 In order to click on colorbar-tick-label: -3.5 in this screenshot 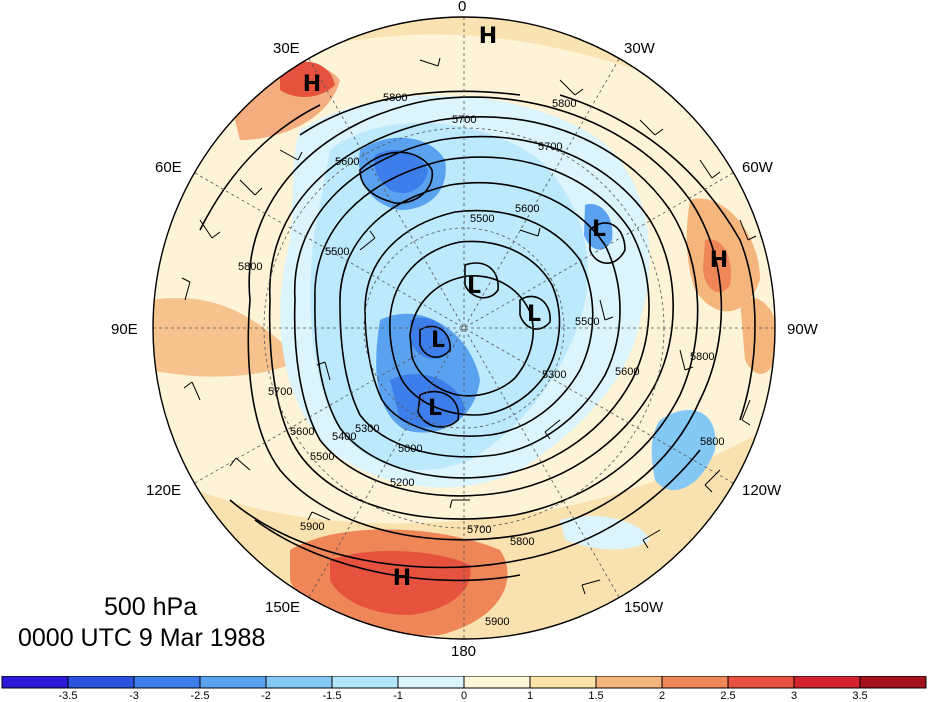, I will do `click(68, 696)`.